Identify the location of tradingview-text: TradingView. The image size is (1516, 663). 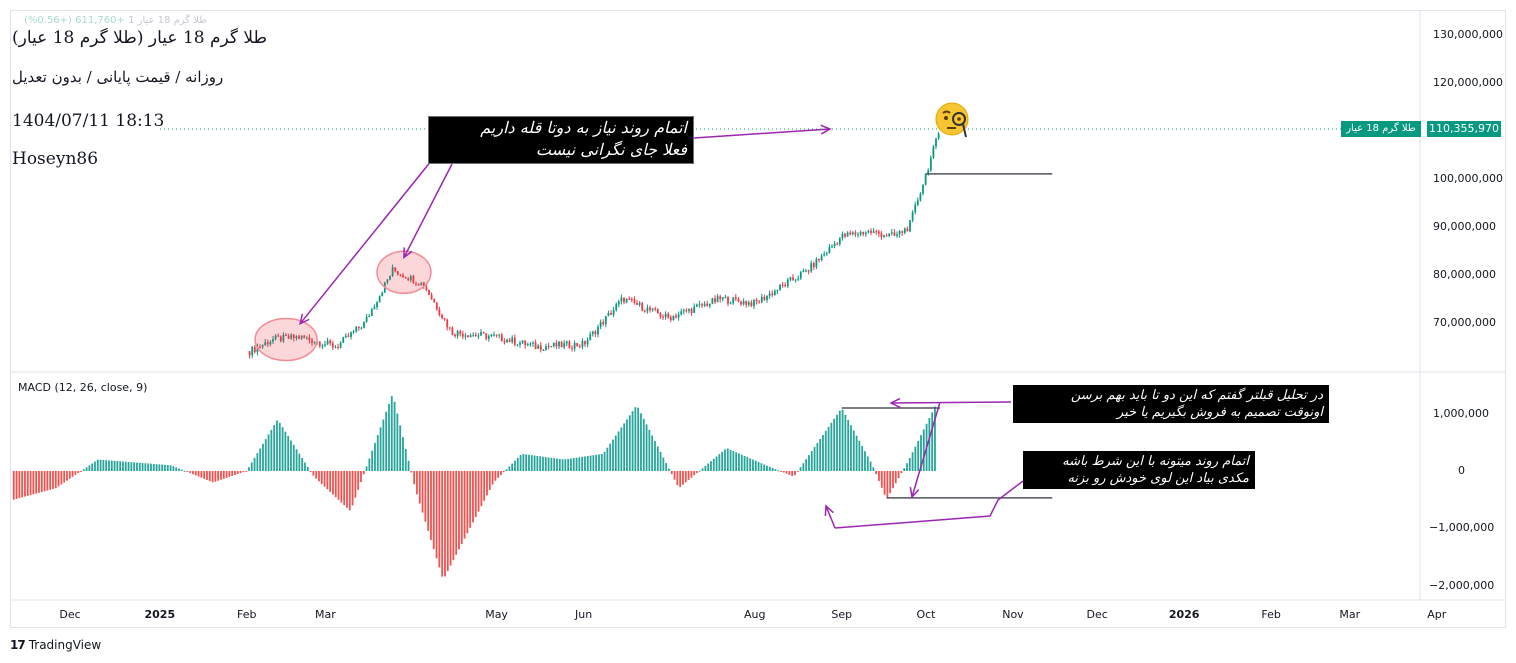
(65, 645).